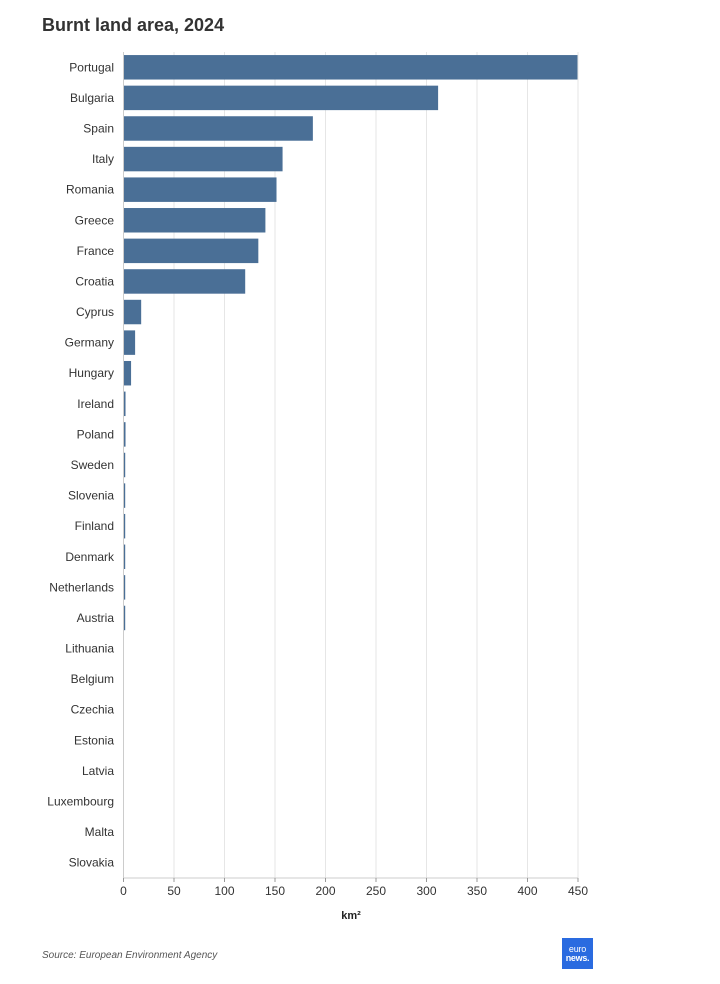 This screenshot has height=984, width=720. What do you see at coordinates (89, 649) in the screenshot?
I see `category-label: Lithuania` at bounding box center [89, 649].